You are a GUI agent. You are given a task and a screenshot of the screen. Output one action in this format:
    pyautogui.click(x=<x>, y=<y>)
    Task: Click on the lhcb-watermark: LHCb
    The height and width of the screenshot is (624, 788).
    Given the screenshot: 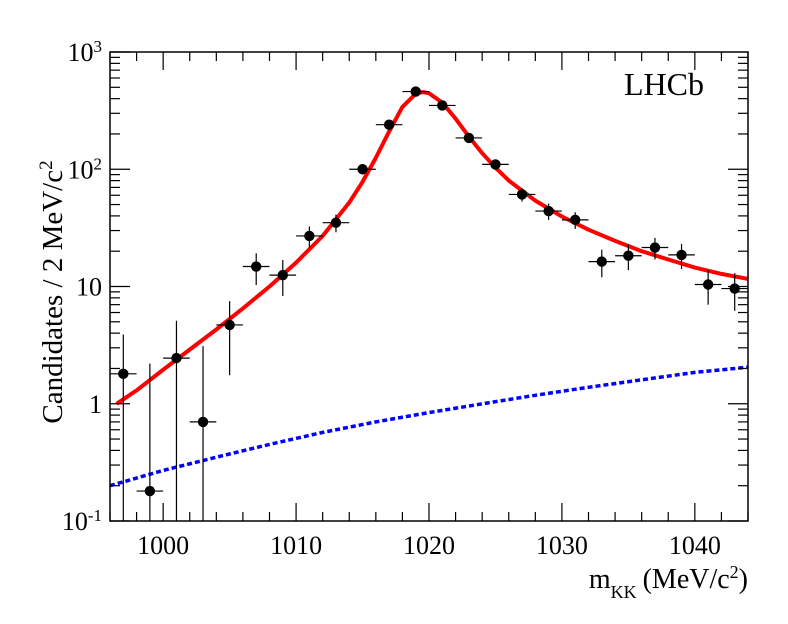 What is the action you would take?
    pyautogui.click(x=664, y=84)
    